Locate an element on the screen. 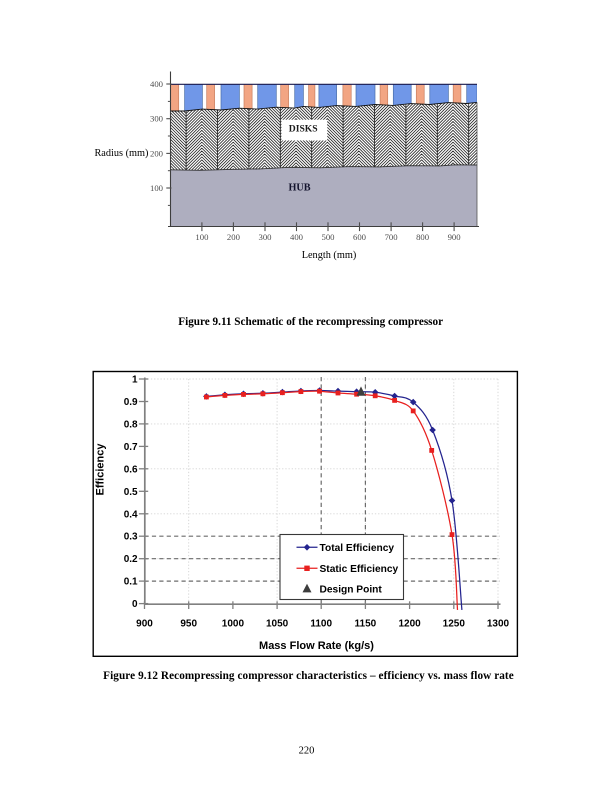 This screenshot has width=612, height=792. svg-text: 1 is located at coordinates (135, 380).